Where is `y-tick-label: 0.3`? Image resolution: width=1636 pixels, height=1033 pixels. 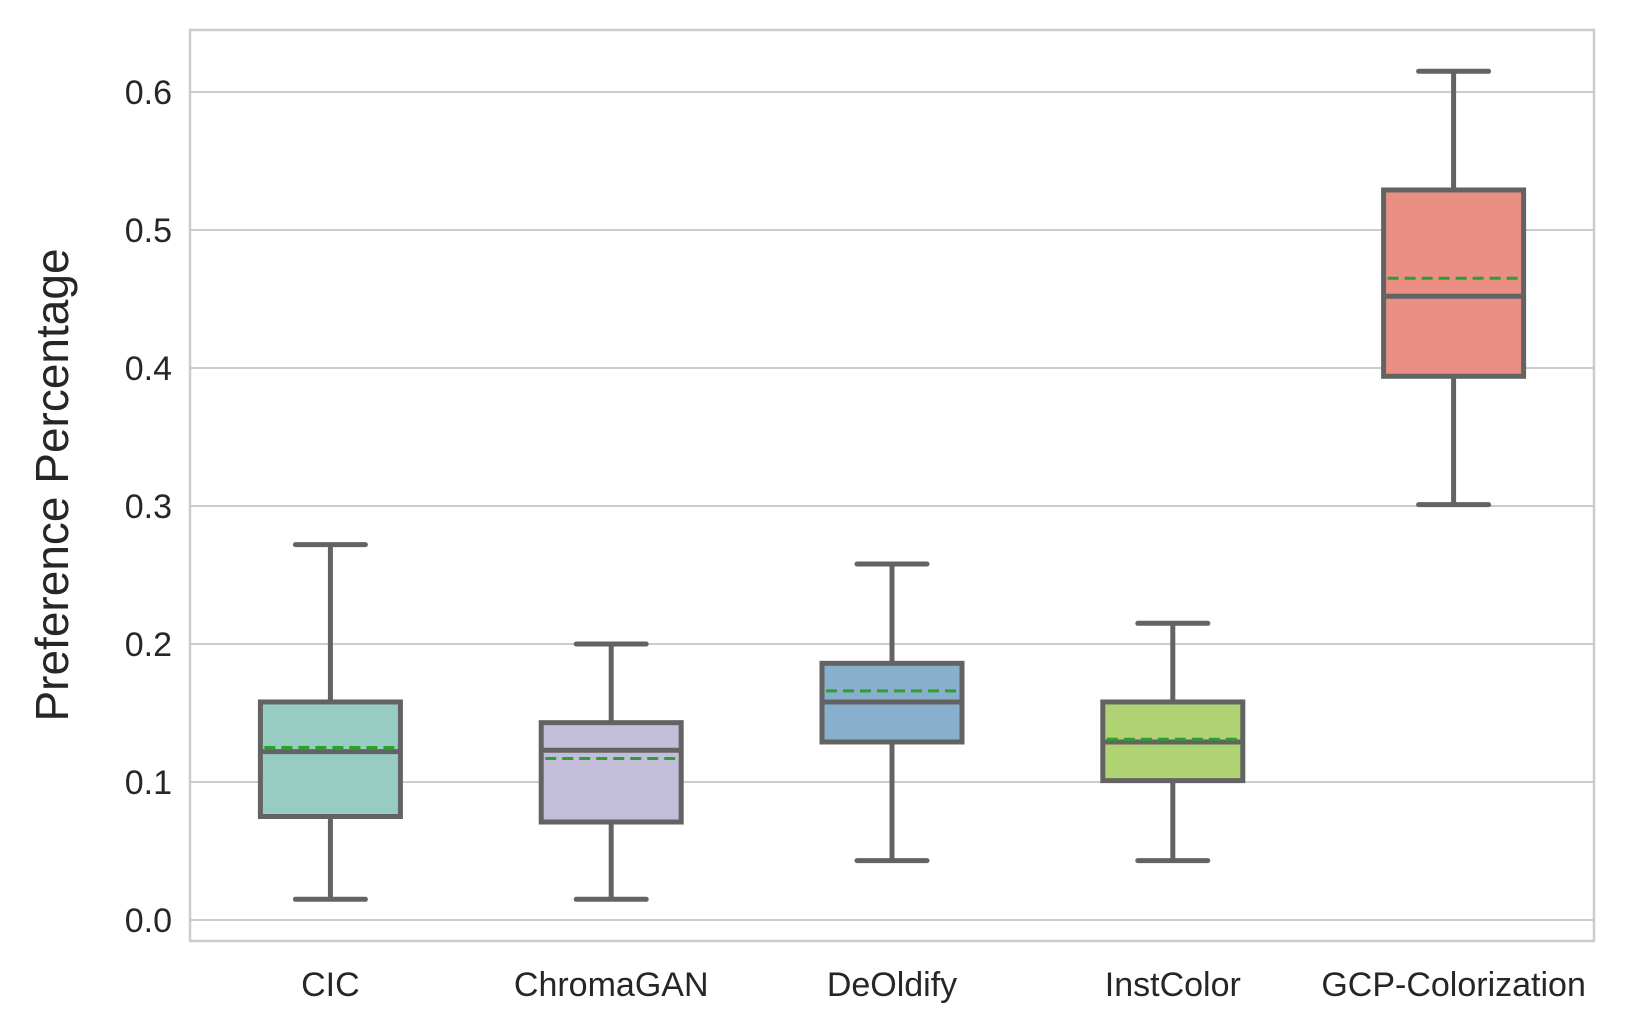 y-tick-label: 0.3 is located at coordinates (148, 507).